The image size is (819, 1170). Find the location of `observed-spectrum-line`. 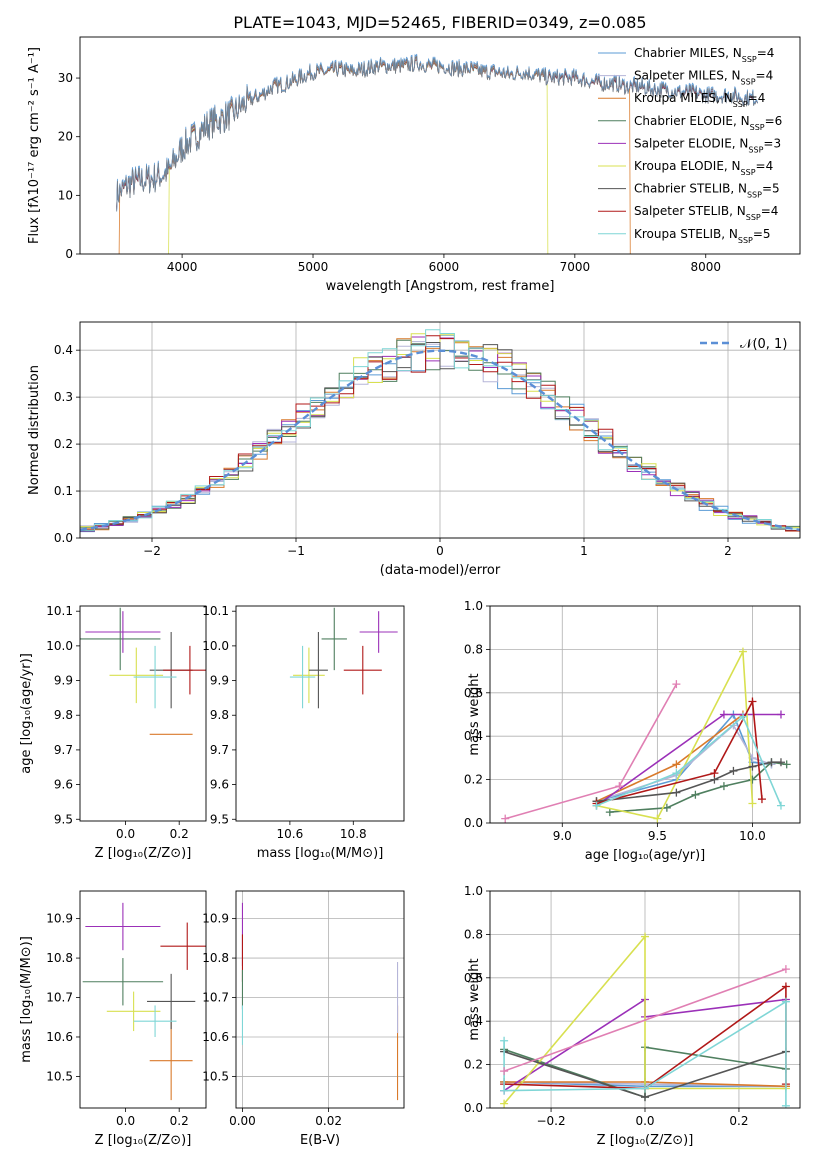

observed-spectrum-line is located at coordinates (437, 133).